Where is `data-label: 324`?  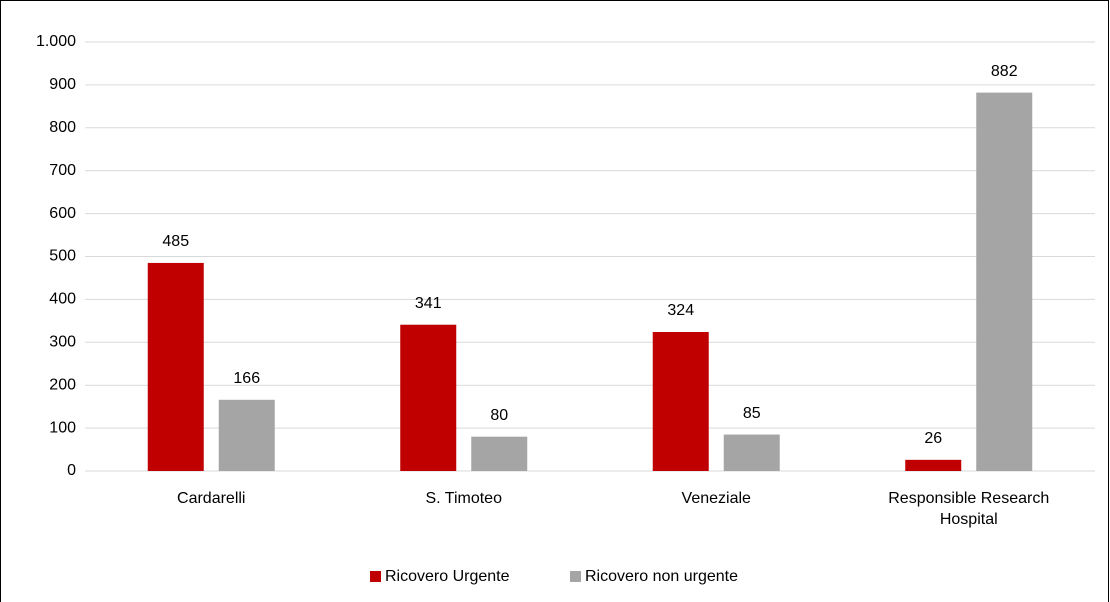 data-label: 324 is located at coordinates (680, 310).